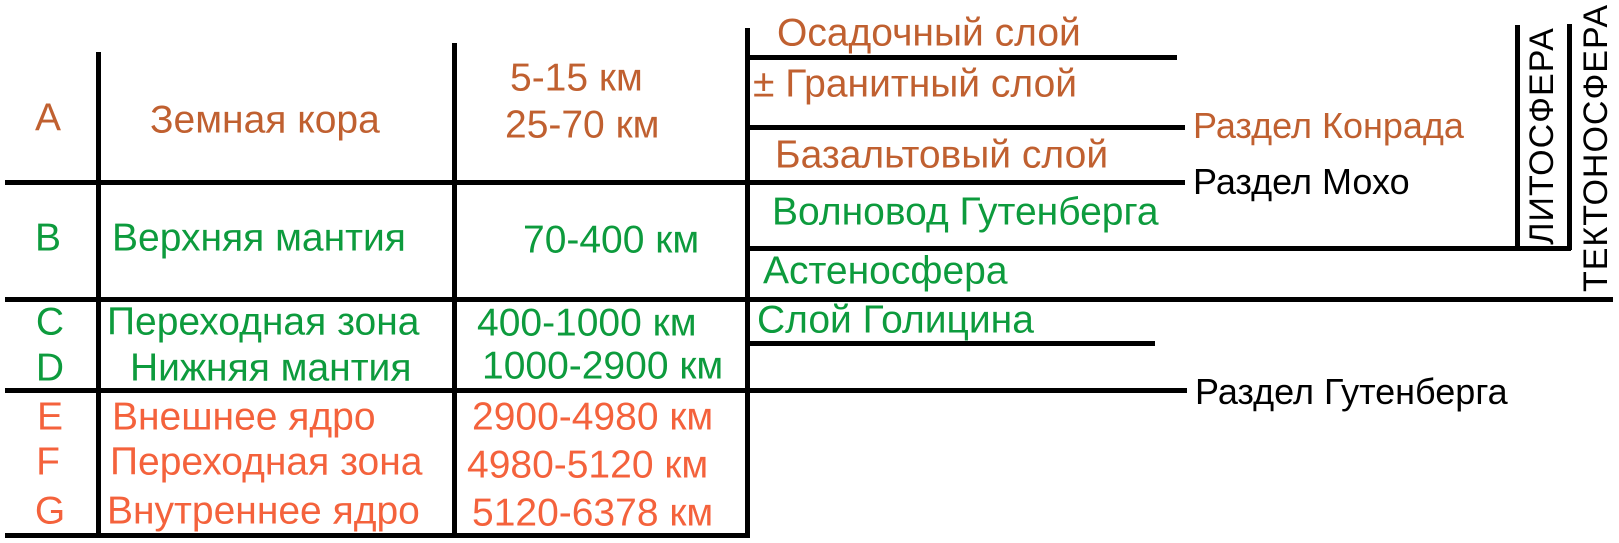 The width and height of the screenshot is (1619, 543). What do you see at coordinates (895, 320) in the screenshot?
I see `sublayer-golitsyn: Слой Голицина` at bounding box center [895, 320].